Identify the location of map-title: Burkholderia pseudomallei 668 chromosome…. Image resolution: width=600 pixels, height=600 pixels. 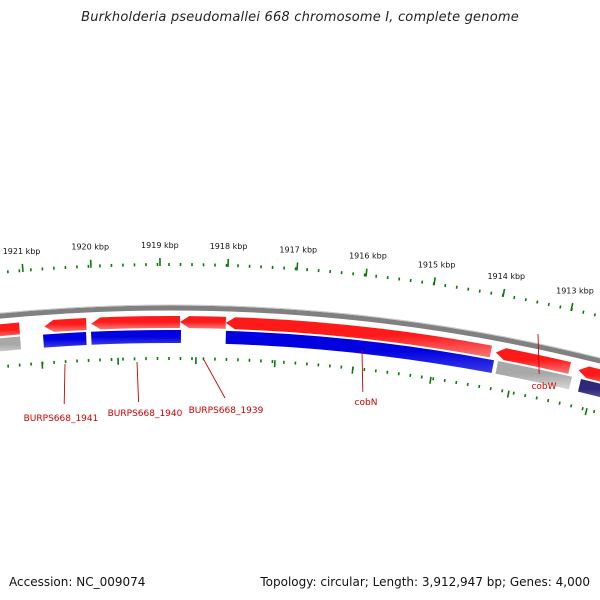
(300, 17).